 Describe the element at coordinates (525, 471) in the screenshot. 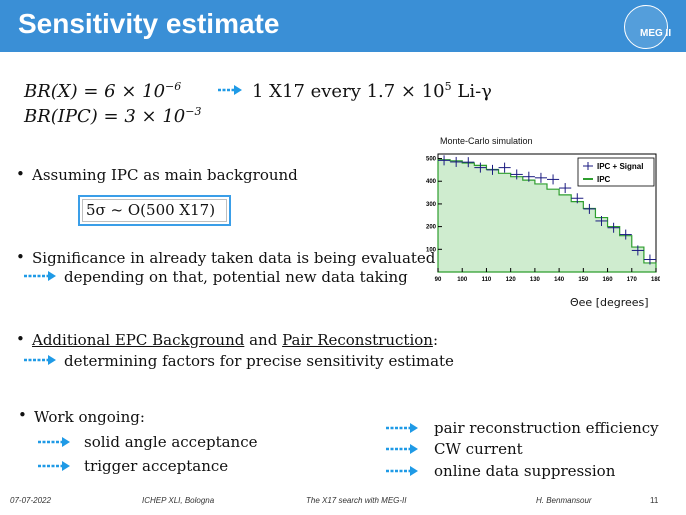

I see `work-item: online data suppression` at that location.